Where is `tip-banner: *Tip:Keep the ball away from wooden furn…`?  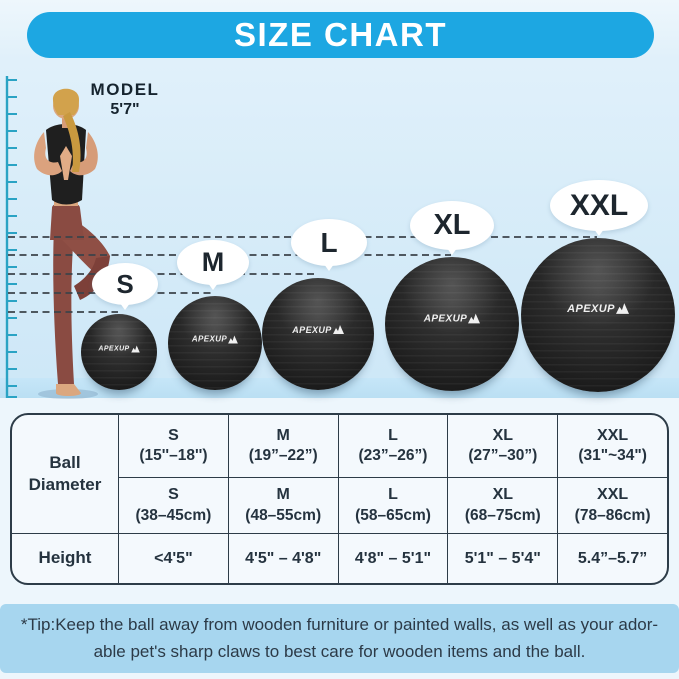 tip-banner: *Tip:Keep the ball away from wooden furn… is located at coordinates (339, 638).